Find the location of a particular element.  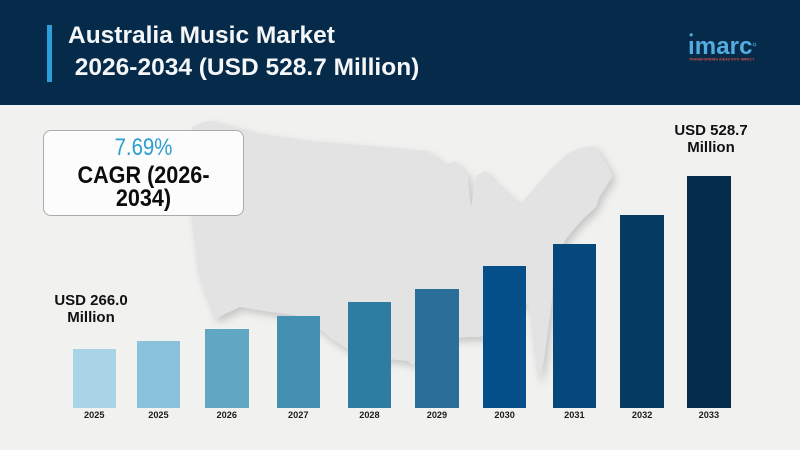

svg-text: ımarc is located at coordinates (720, 46).